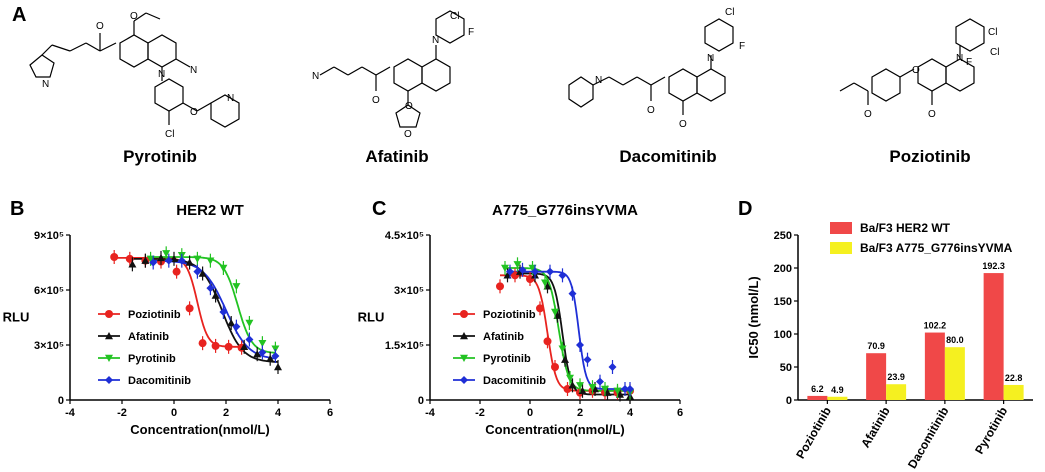  Describe the element at coordinates (49, 291) in the screenshot. I see `y-tick-label: 6×10⁵` at that location.